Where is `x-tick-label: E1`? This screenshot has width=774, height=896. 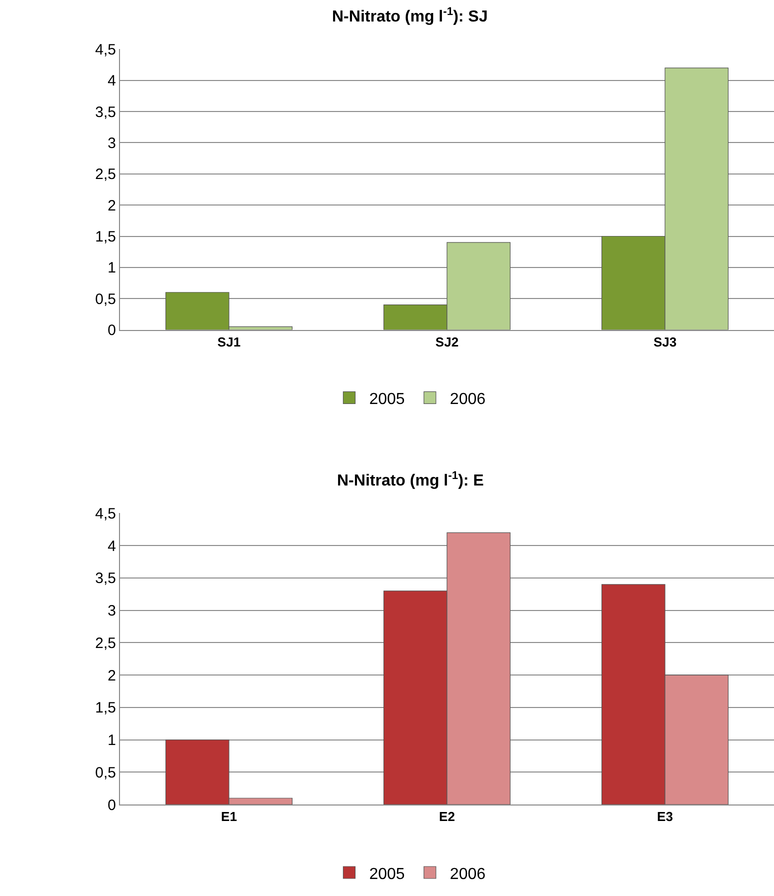 x-tick-label: E1 is located at coordinates (229, 816).